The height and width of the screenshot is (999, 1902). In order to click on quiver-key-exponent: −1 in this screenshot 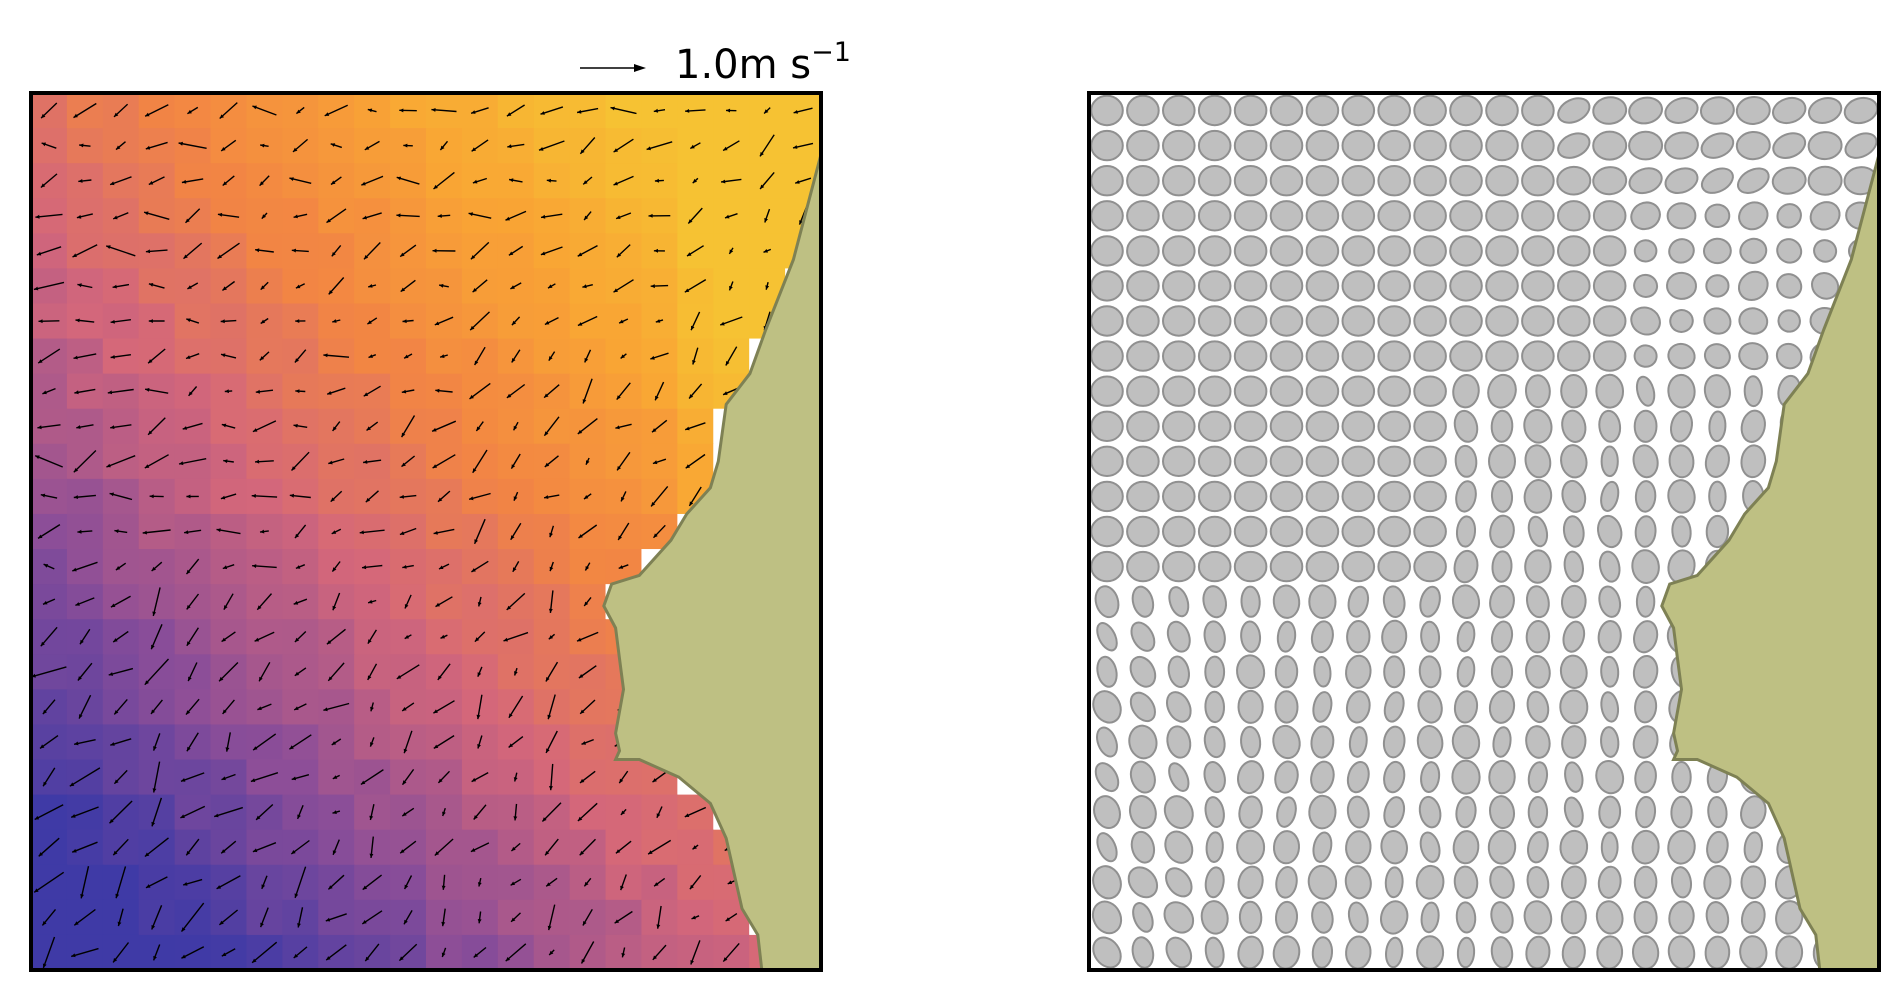, I will do `click(831, 52)`.